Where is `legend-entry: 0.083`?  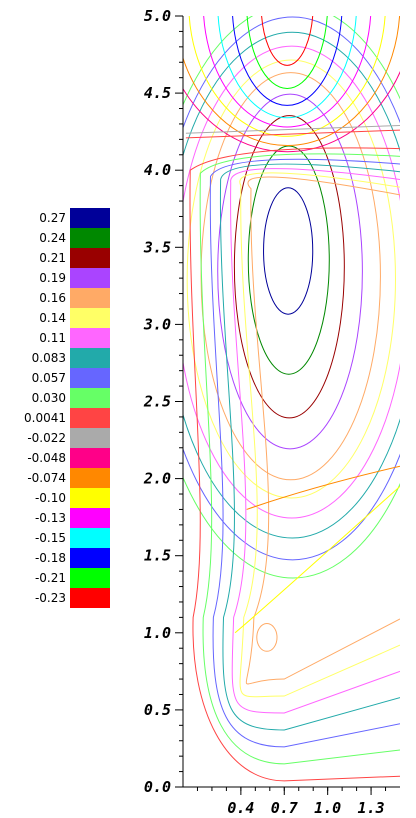 legend-entry: 0.083 is located at coordinates (56, 358).